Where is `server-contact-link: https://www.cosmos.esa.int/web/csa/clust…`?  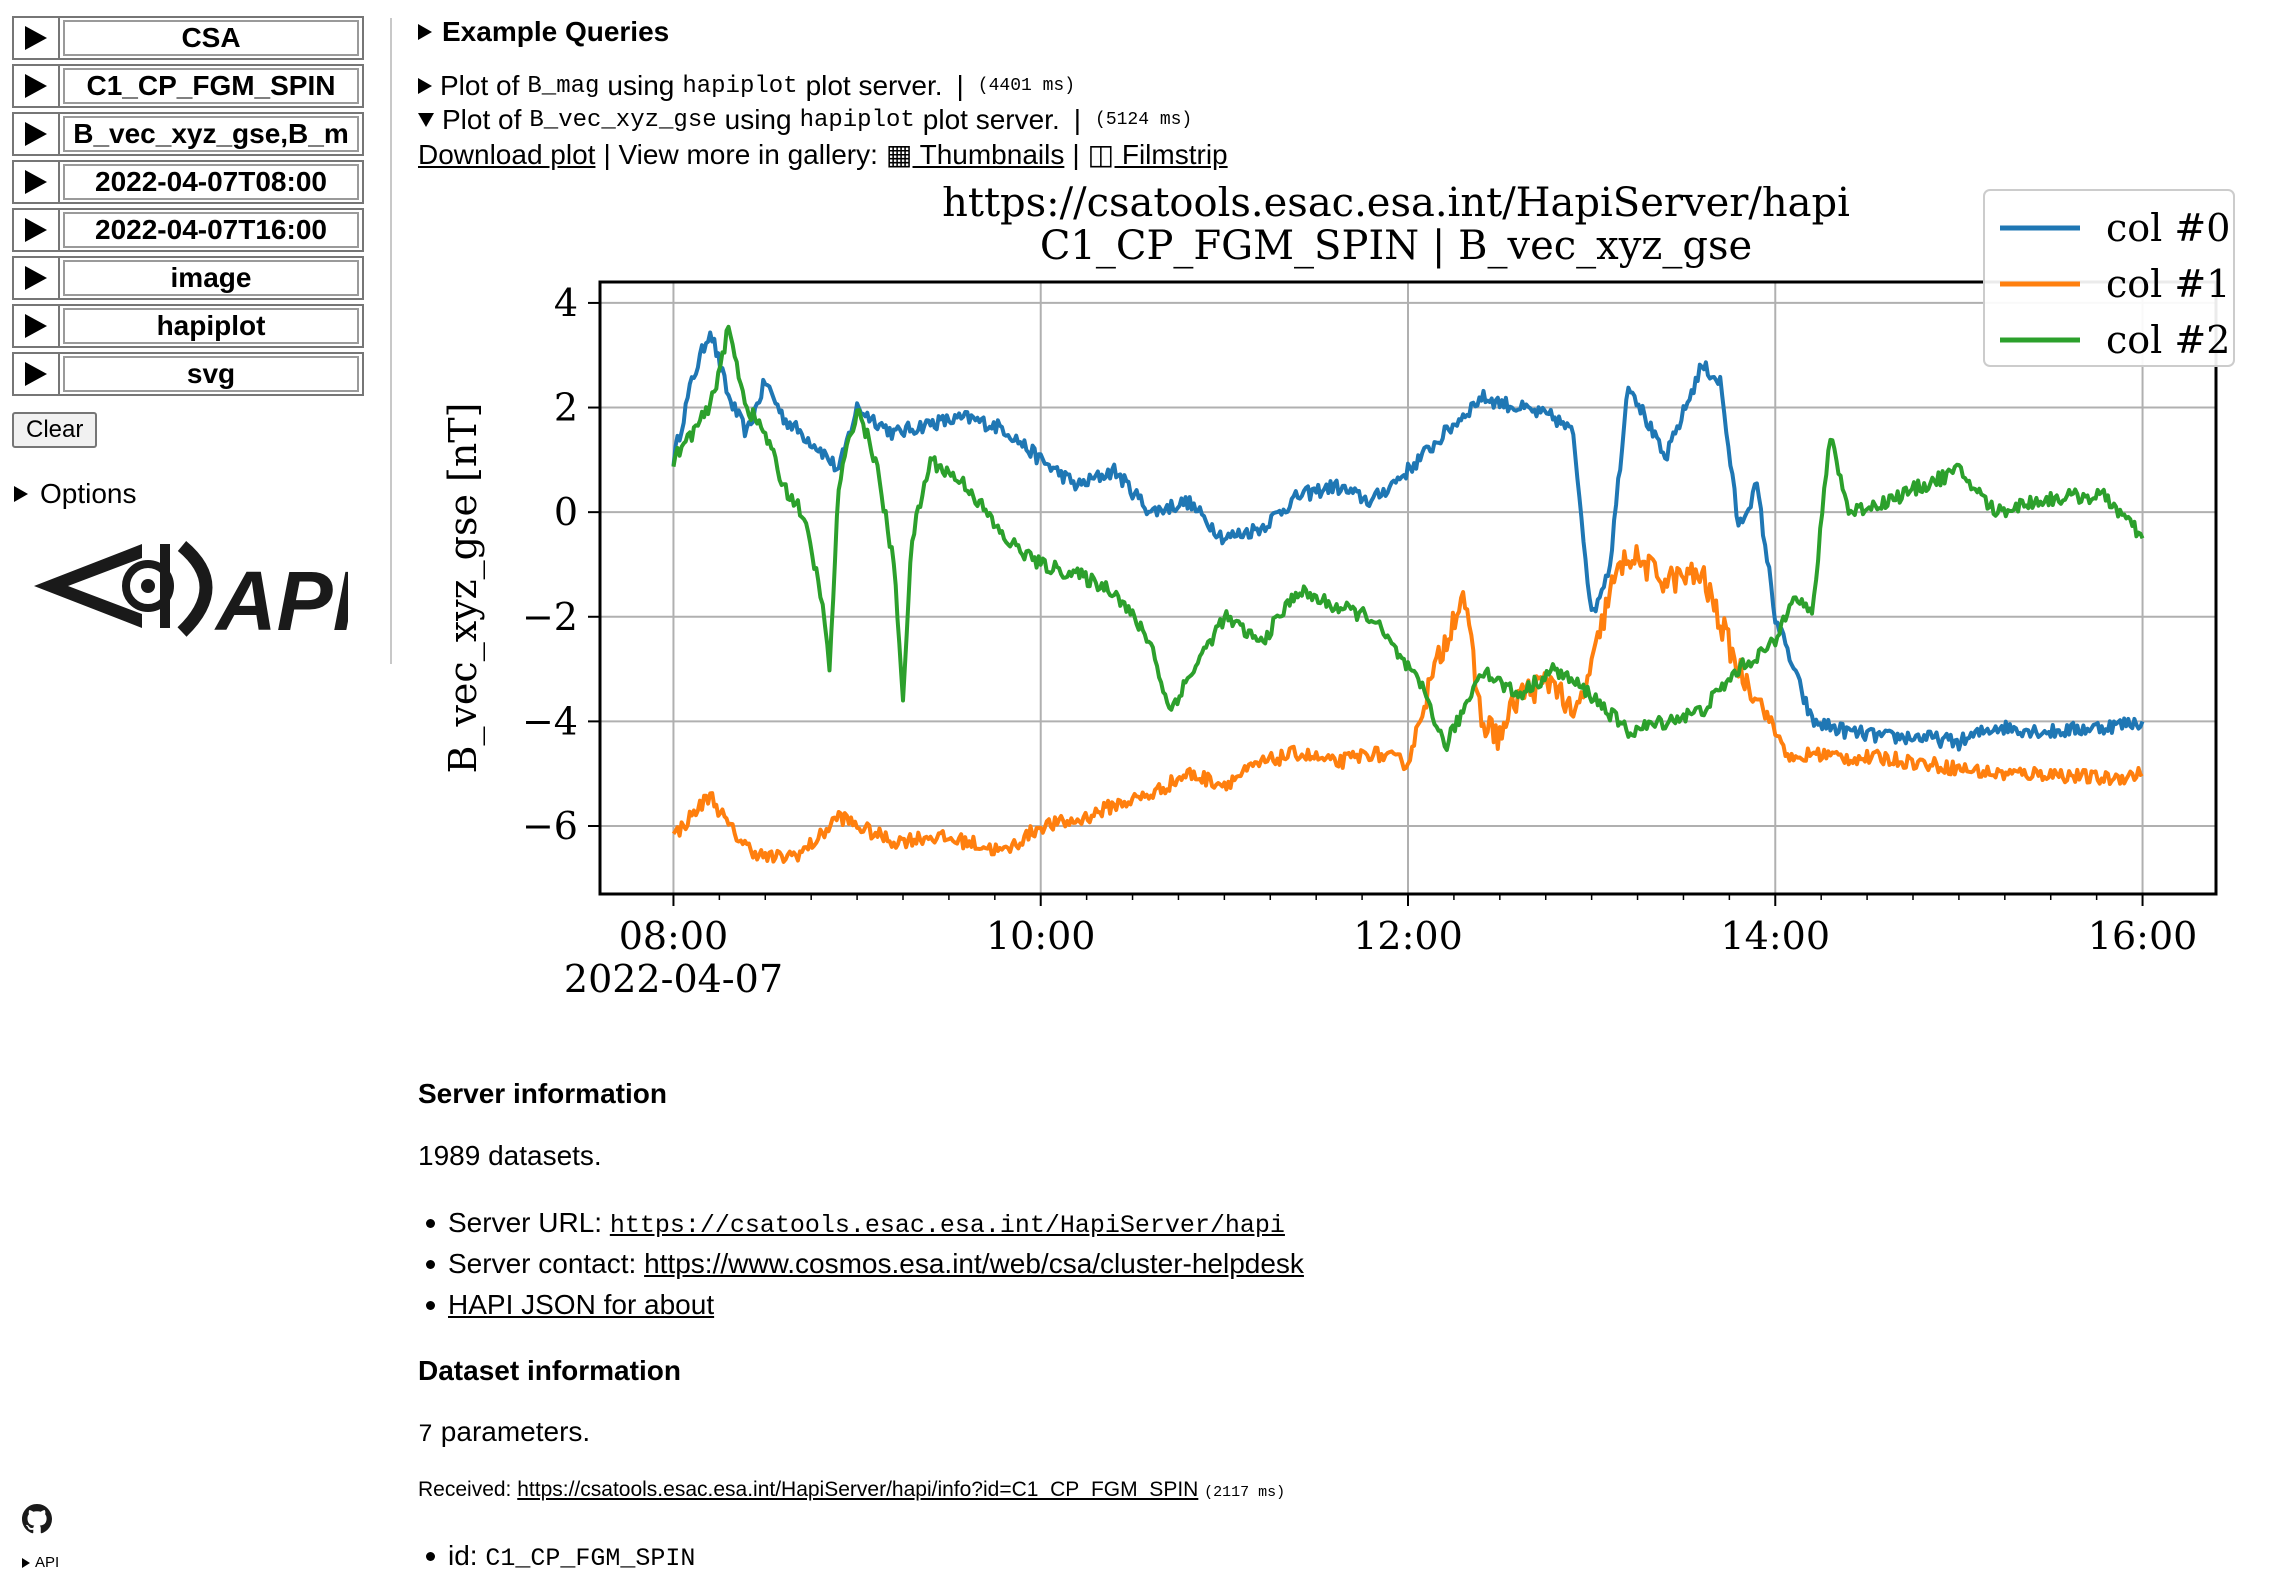
server-contact-link: https://www.cosmos.esa.int/web/csa/clust… is located at coordinates (974, 1263).